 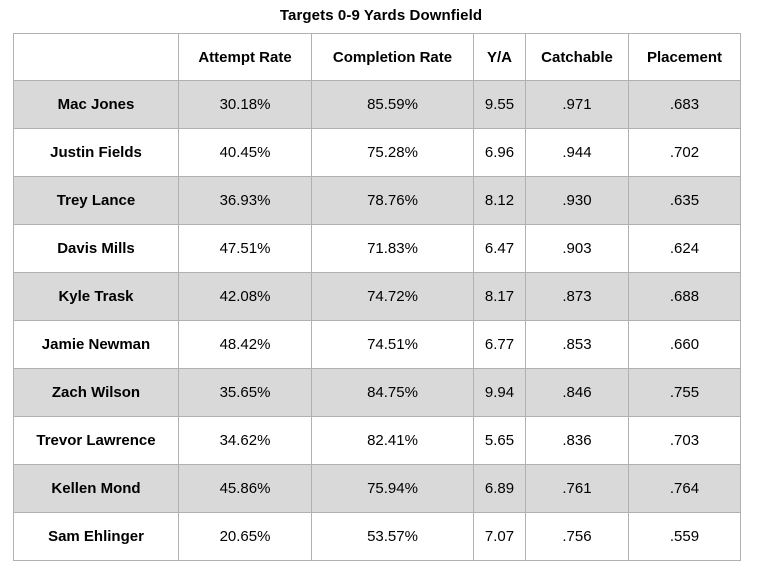 I want to click on table-row: Davis Mills 47.51% 71.83% 6.47 .903 .624, so click(x=377, y=248).